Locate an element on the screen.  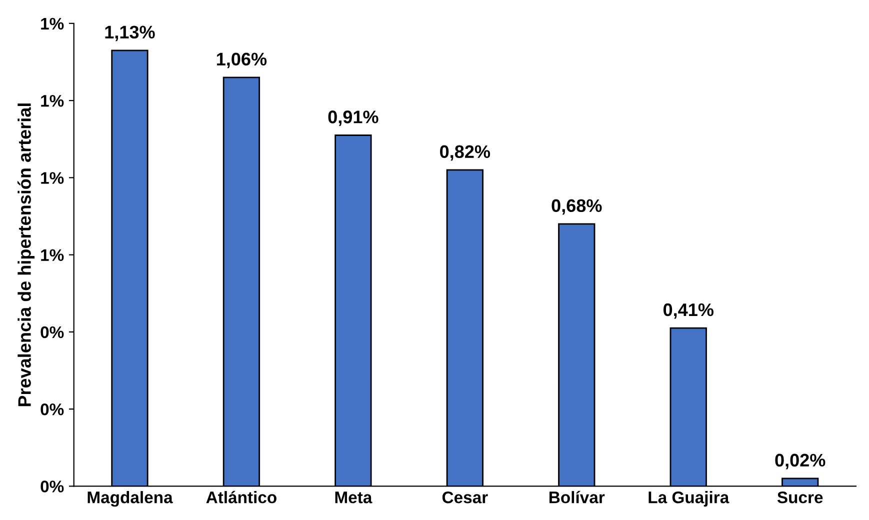
data-label: 0,02% is located at coordinates (800, 462).